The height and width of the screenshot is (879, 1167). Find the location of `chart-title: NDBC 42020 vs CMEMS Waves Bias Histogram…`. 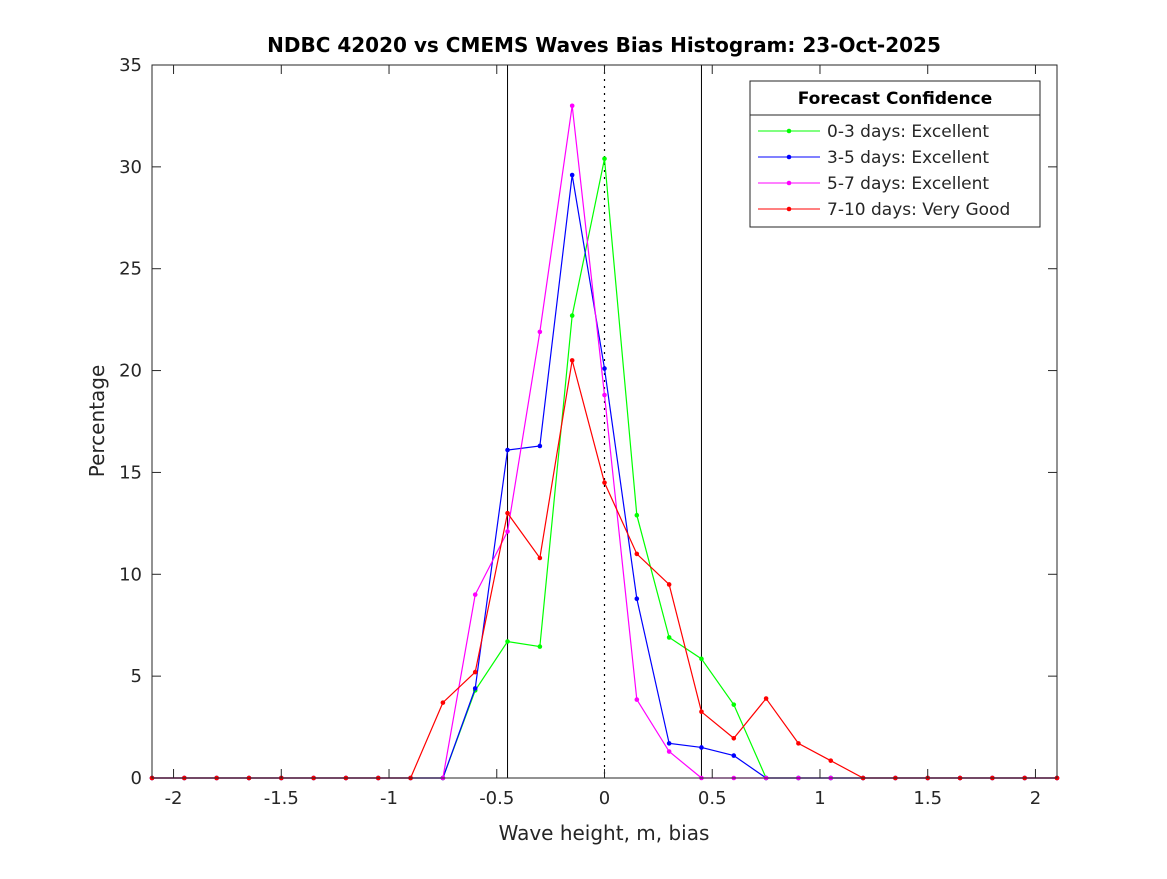

chart-title: NDBC 42020 vs CMEMS Waves Bias Histogram… is located at coordinates (604, 45).